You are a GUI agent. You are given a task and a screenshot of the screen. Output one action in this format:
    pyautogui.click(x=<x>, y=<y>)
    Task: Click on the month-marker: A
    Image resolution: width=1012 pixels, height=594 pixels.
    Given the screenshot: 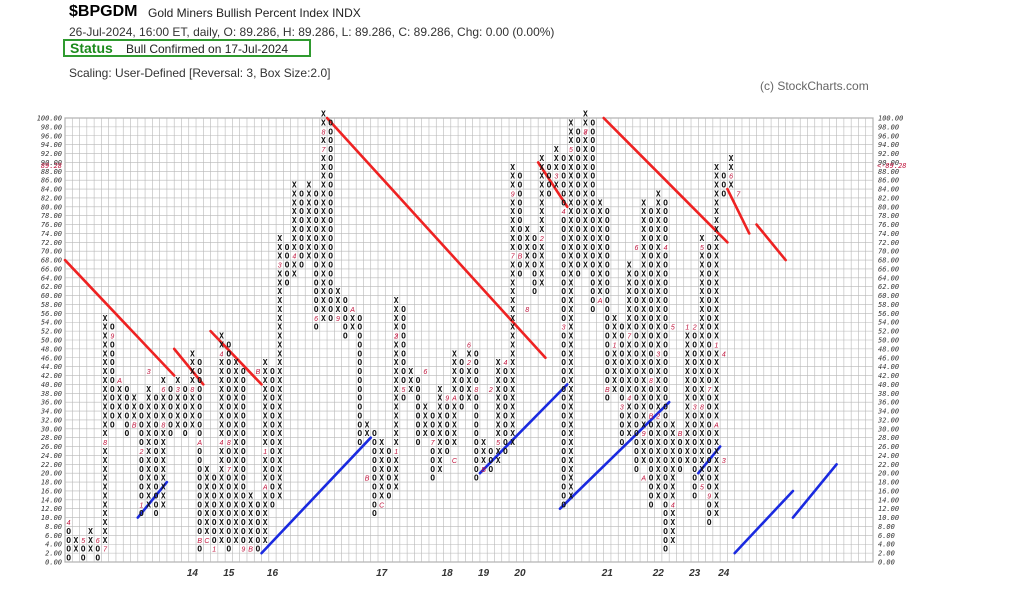 What is the action you would take?
    pyautogui.click(x=643, y=479)
    